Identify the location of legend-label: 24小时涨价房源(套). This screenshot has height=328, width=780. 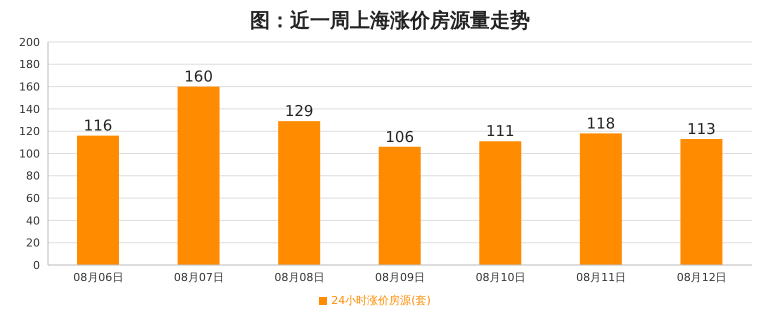
(381, 300).